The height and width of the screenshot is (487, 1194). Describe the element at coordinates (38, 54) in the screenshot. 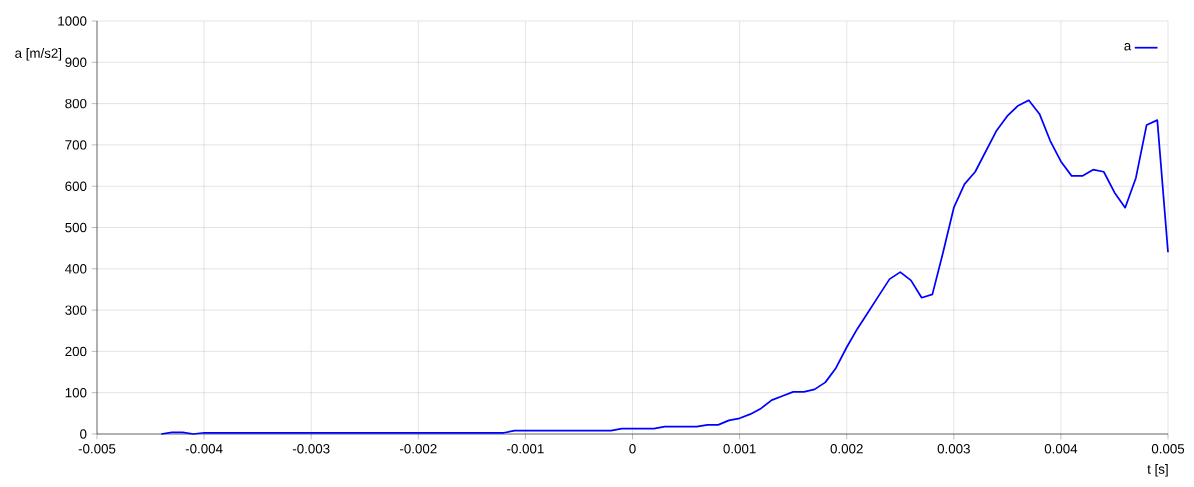

I see `y-axis-title: a [m/s2]` at that location.